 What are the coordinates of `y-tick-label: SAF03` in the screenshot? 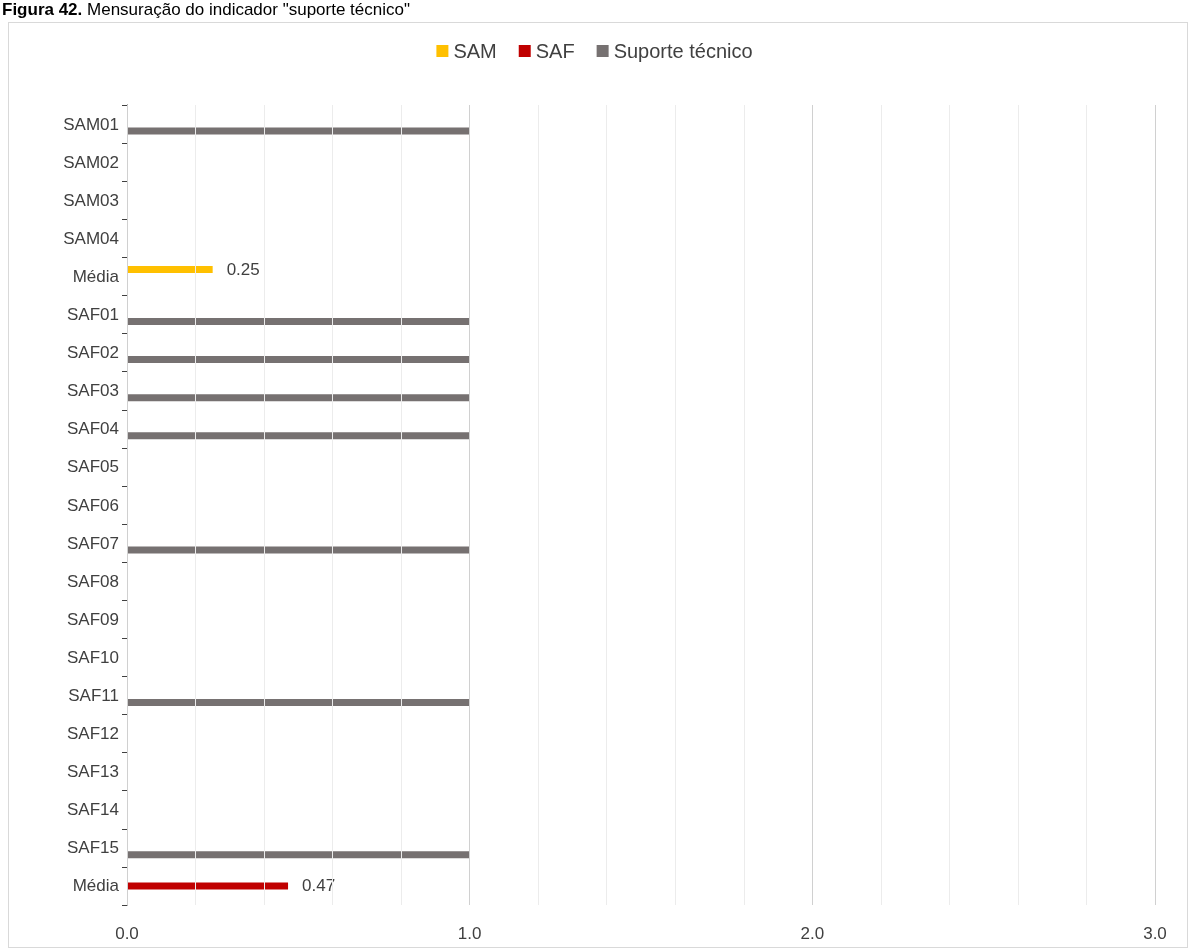 It's located at (93, 391).